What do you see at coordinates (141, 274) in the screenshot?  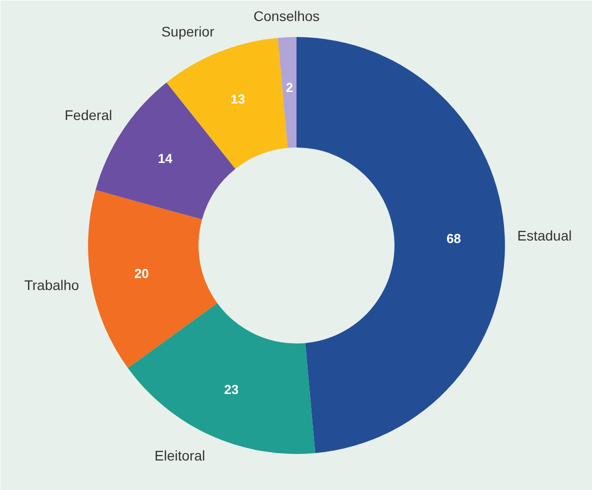 I see `data-label: 20` at bounding box center [141, 274].